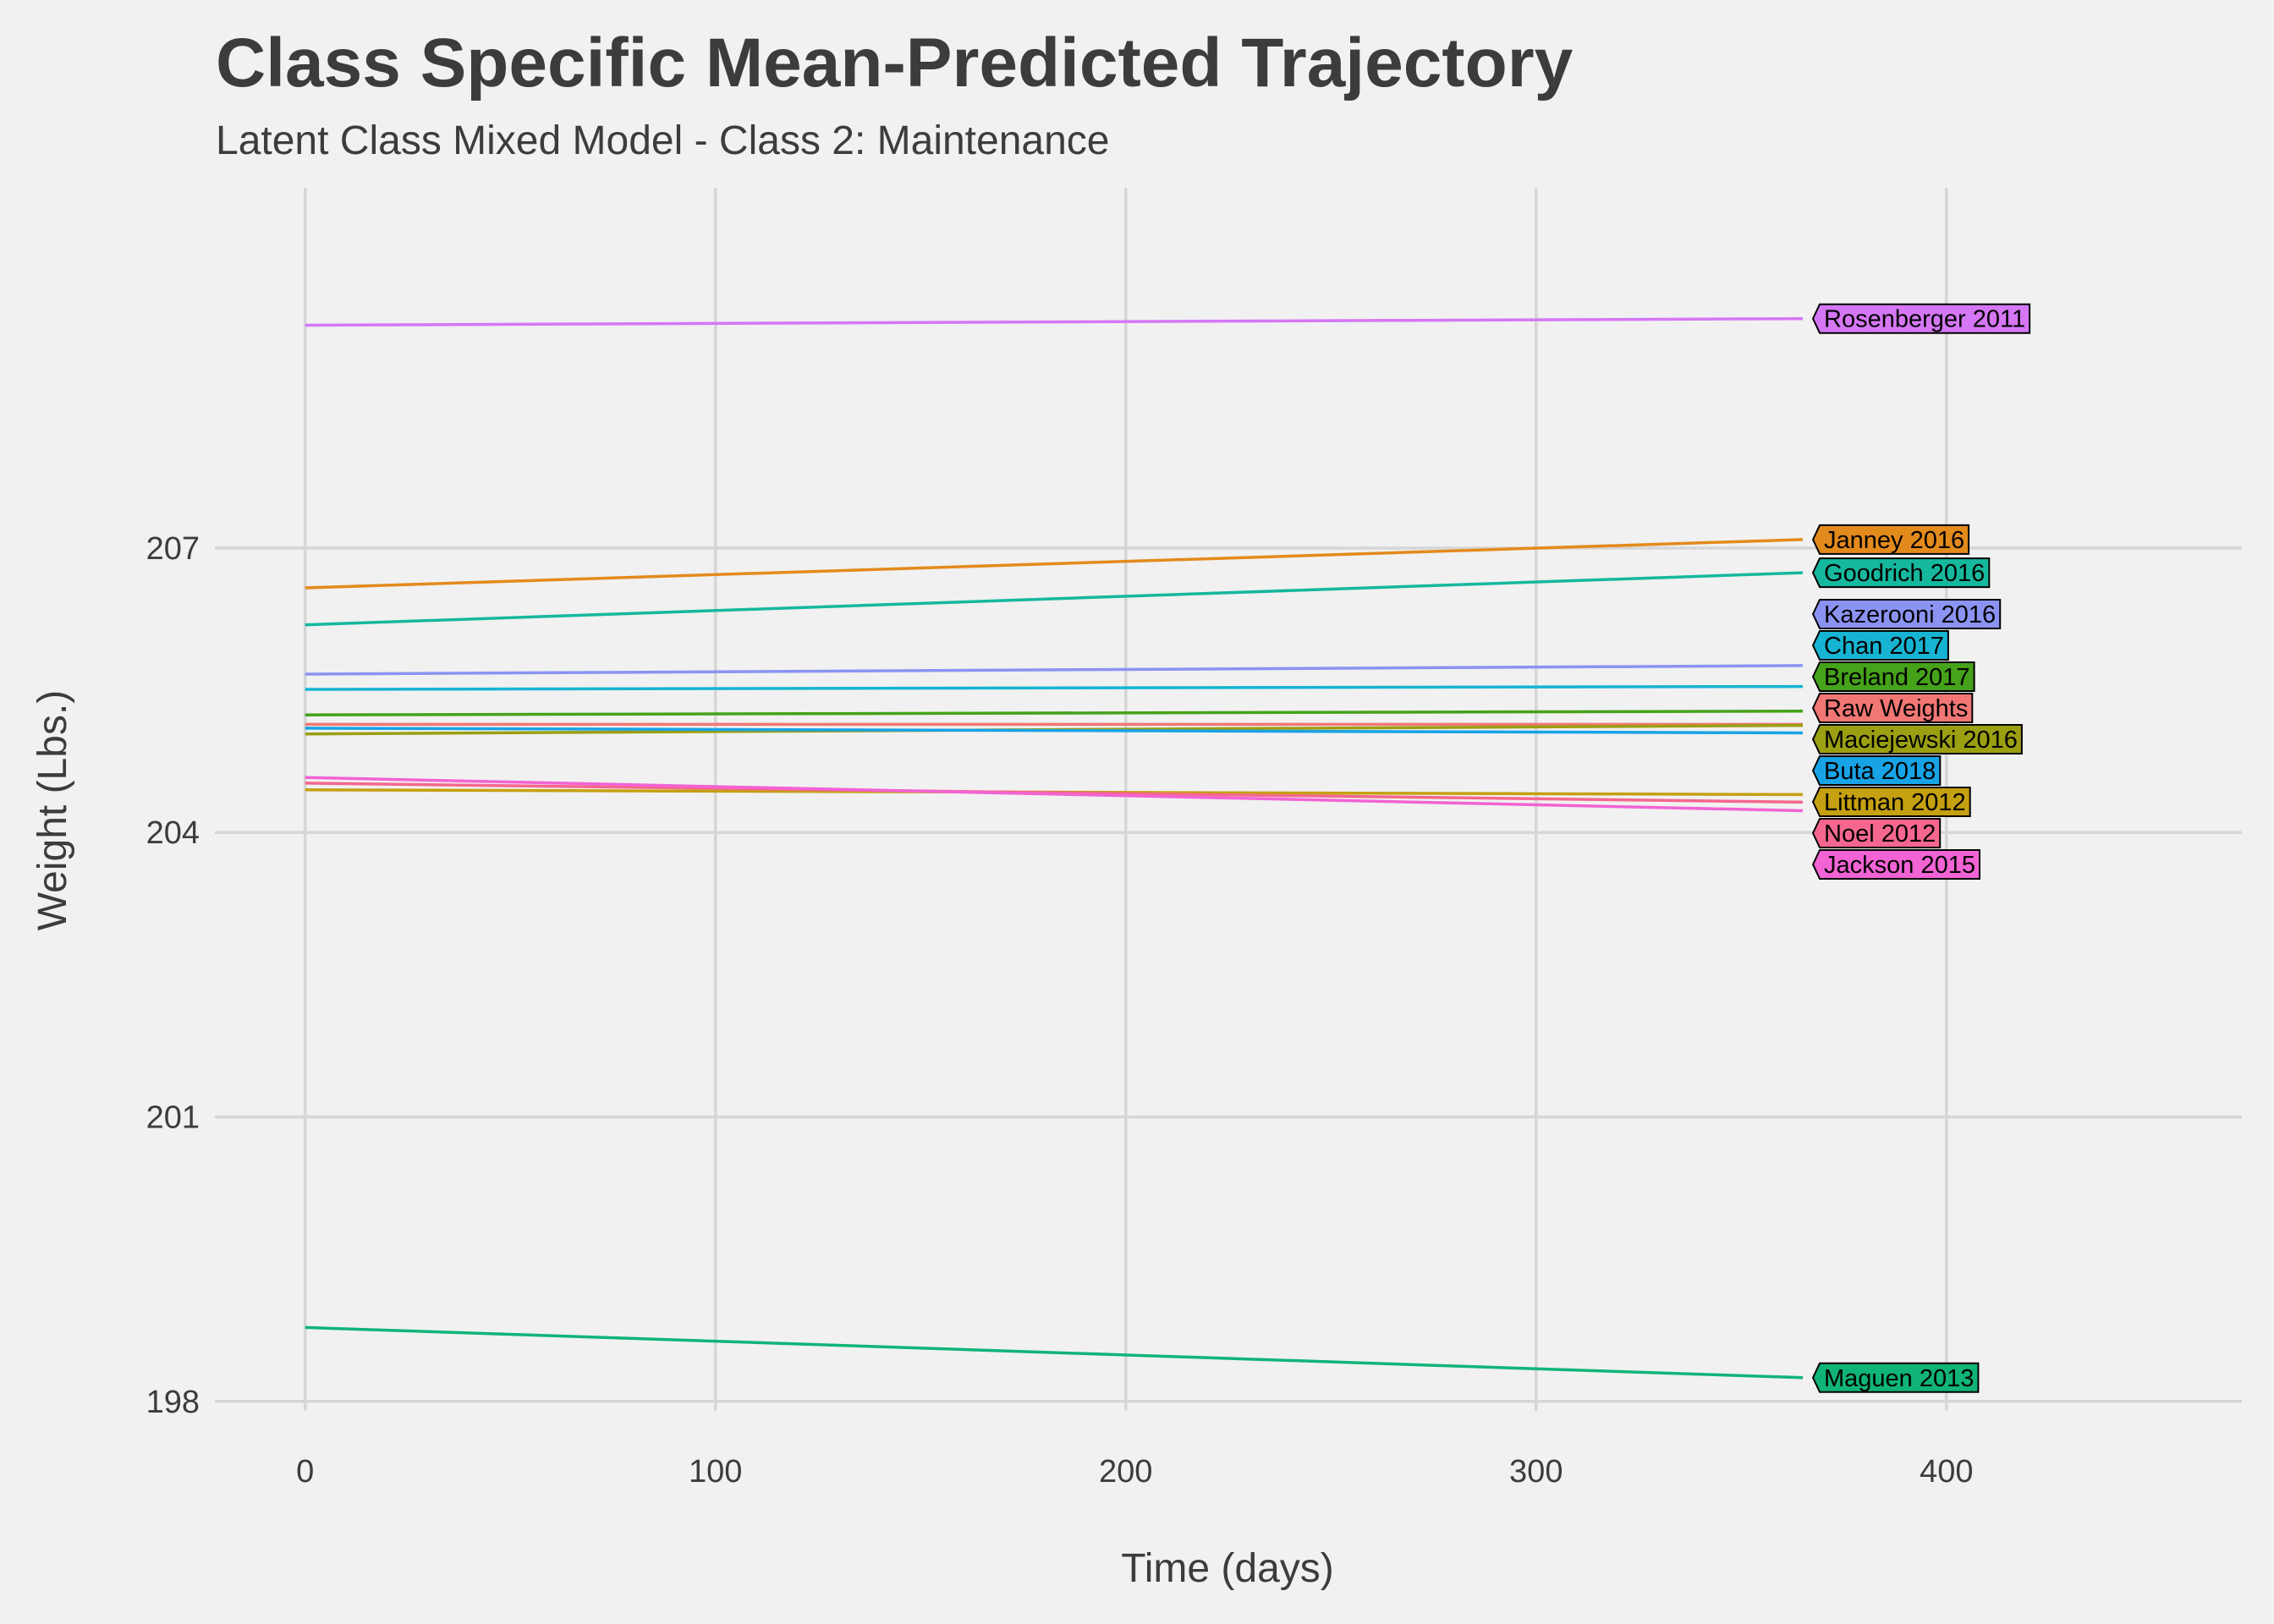 The height and width of the screenshot is (1624, 2274). What do you see at coordinates (1924, 320) in the screenshot?
I see `series-label-text: Rosenberger 2011` at bounding box center [1924, 320].